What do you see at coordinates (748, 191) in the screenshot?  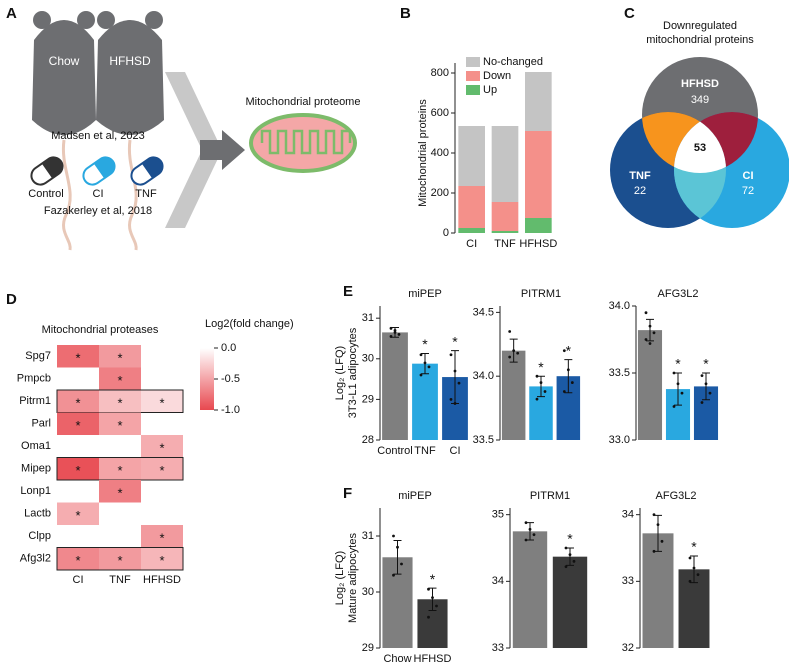 I see `venn-count: 72` at bounding box center [748, 191].